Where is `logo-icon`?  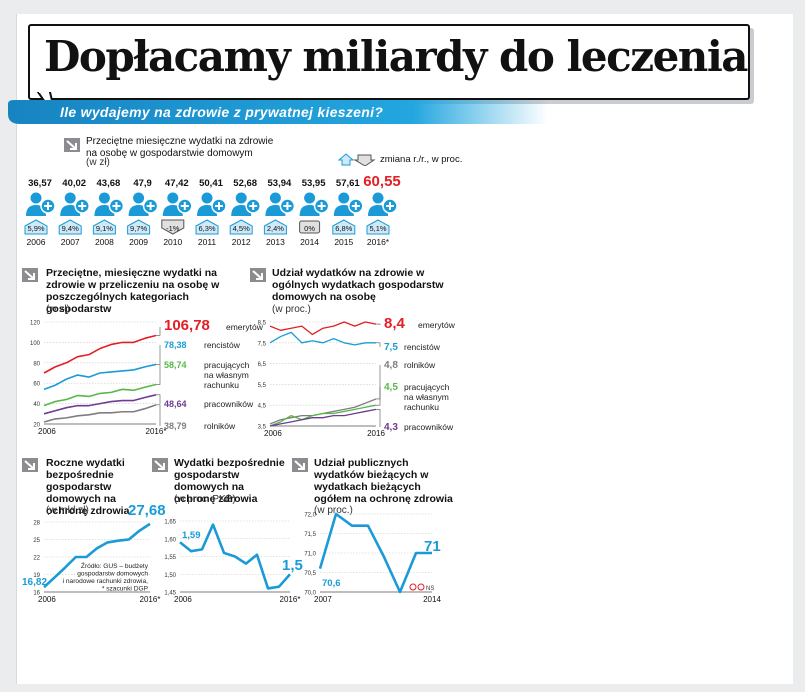 logo-icon is located at coordinates (421, 587).